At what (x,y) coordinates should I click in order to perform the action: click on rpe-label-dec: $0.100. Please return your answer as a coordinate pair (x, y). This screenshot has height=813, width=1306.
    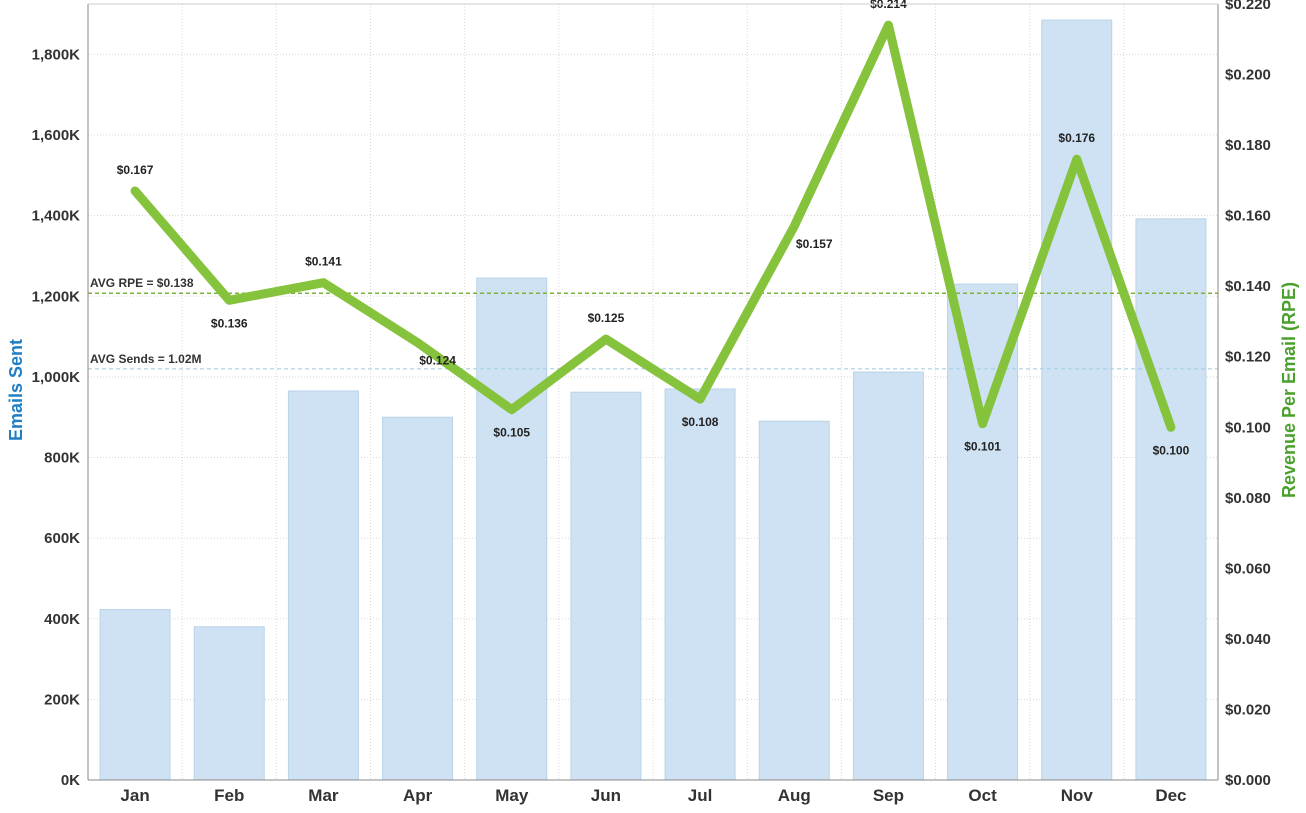
    Looking at the image, I should click on (1171, 450).